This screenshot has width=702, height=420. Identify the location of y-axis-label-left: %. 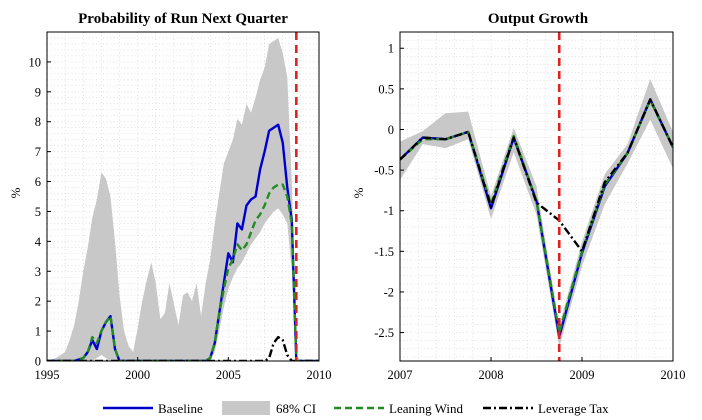
(15, 192).